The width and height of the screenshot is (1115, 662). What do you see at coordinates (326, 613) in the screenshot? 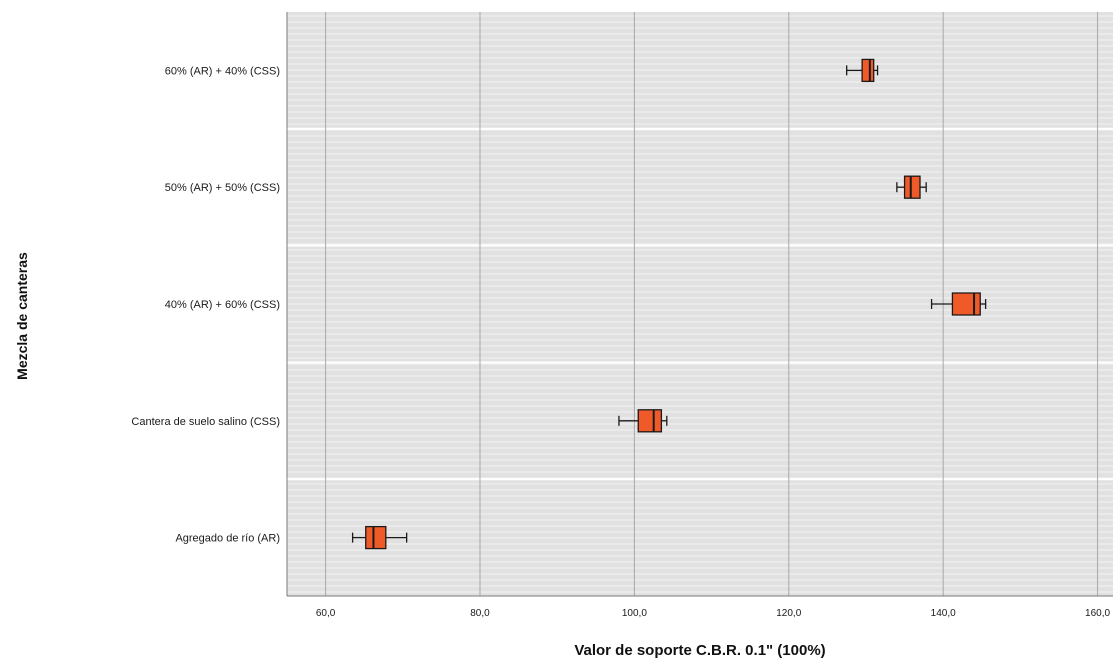
I see `x-tick-label: 60,0` at bounding box center [326, 613].